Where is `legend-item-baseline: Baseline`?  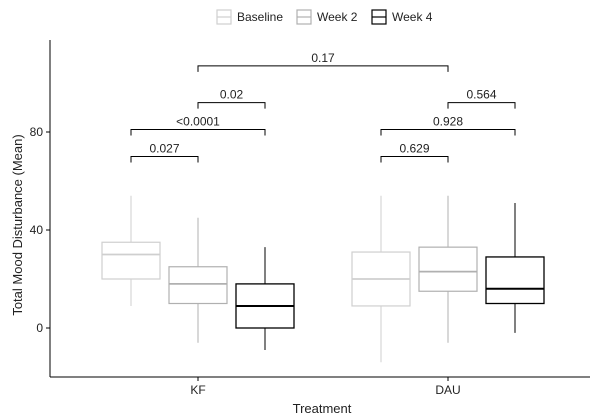 legend-item-baseline: Baseline is located at coordinates (249, 17).